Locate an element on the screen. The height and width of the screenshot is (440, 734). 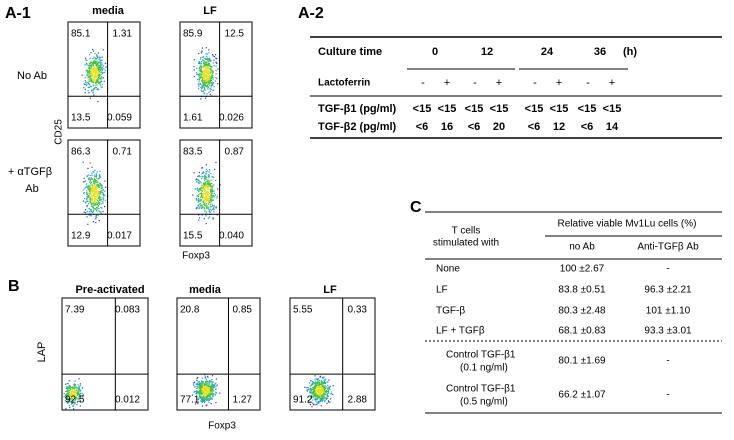
cell-value: <15 is located at coordinates (534, 109).